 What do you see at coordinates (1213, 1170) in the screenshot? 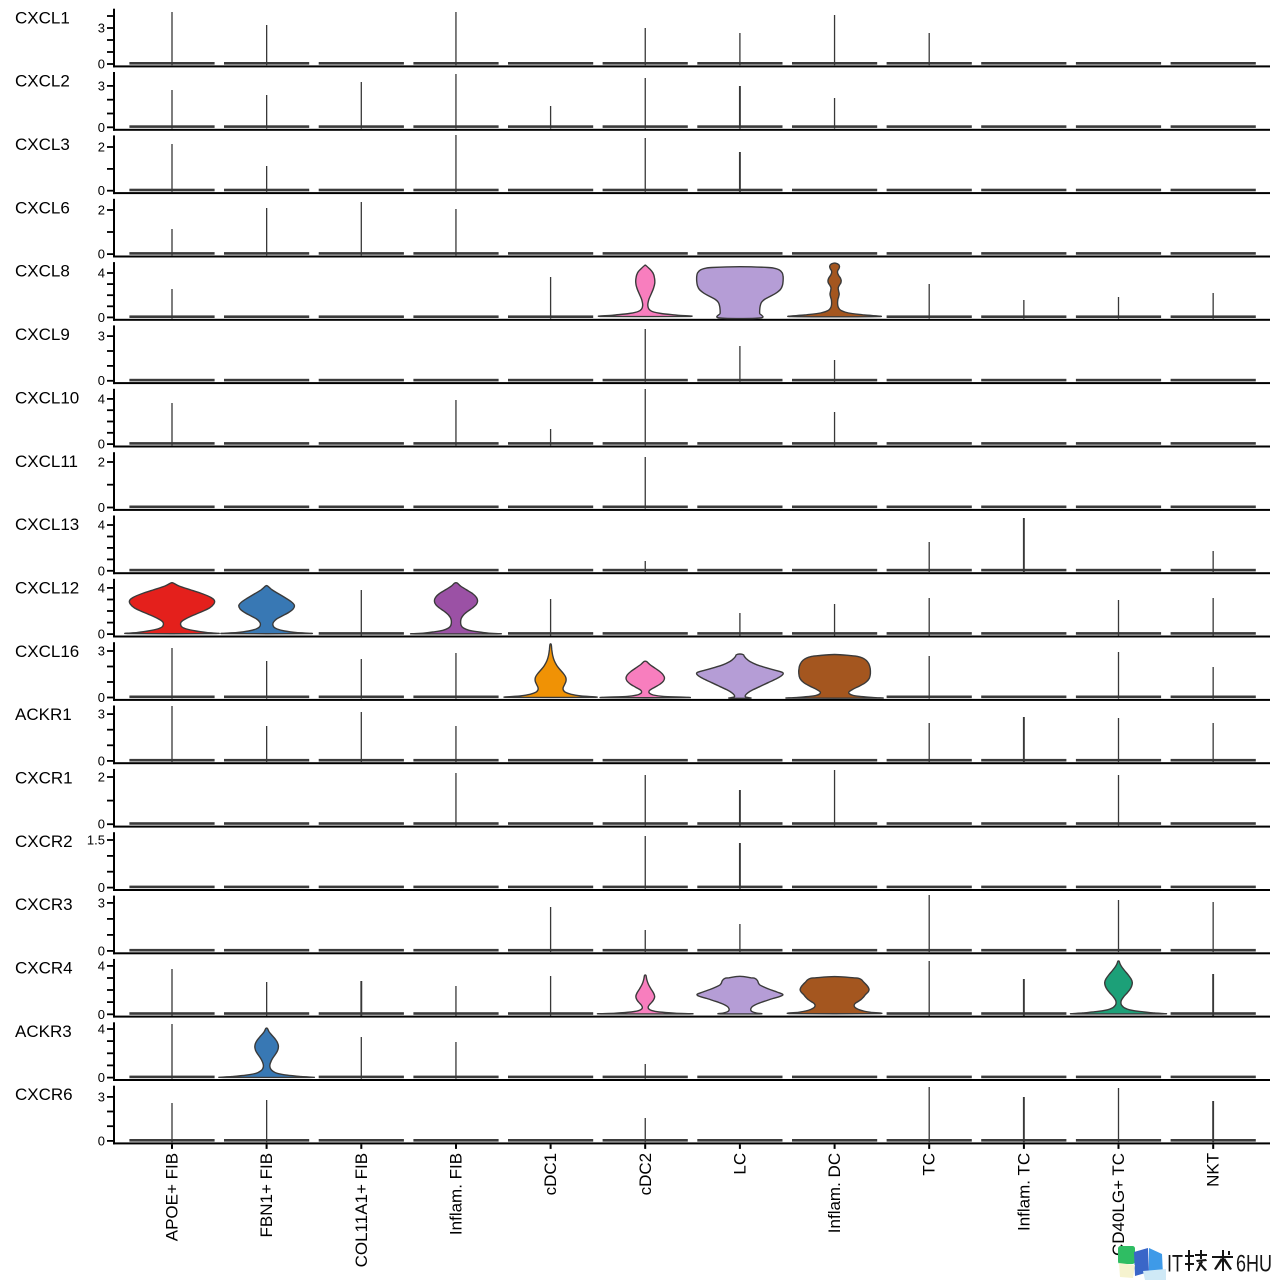
I see `svg-text: NKT` at bounding box center [1213, 1170].